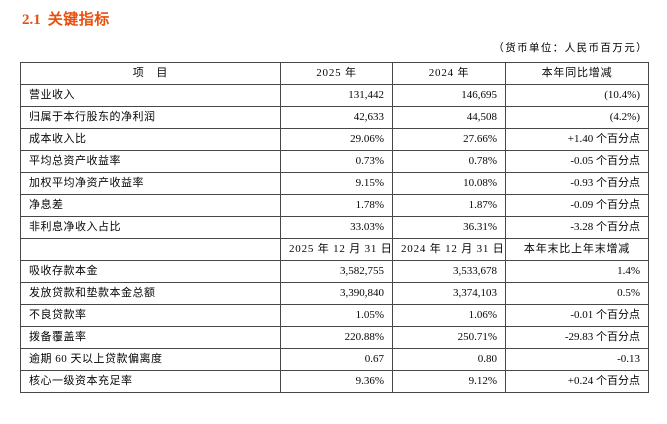 Image resolution: width=667 pixels, height=424 pixels. Describe the element at coordinates (449, 161) in the screenshot. I see `cell-value-2024: 0.78%` at that location.